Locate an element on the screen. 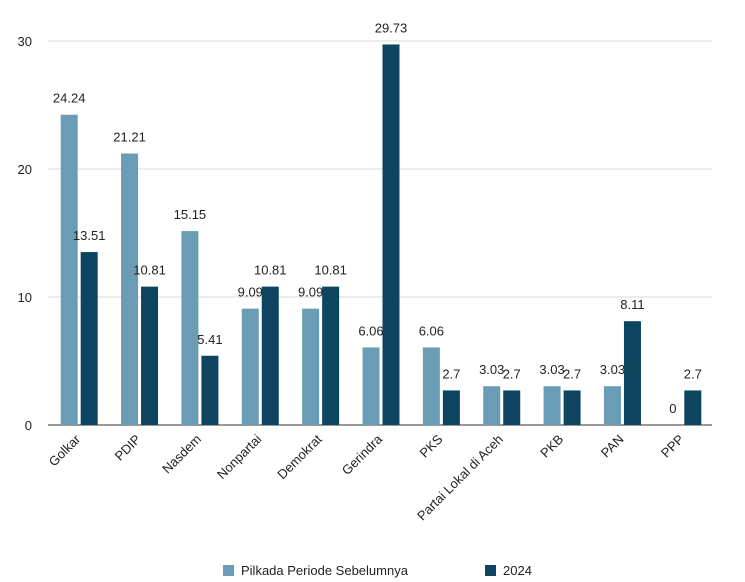 The height and width of the screenshot is (582, 745). y-tick-label-20: 20 is located at coordinates (25, 169).